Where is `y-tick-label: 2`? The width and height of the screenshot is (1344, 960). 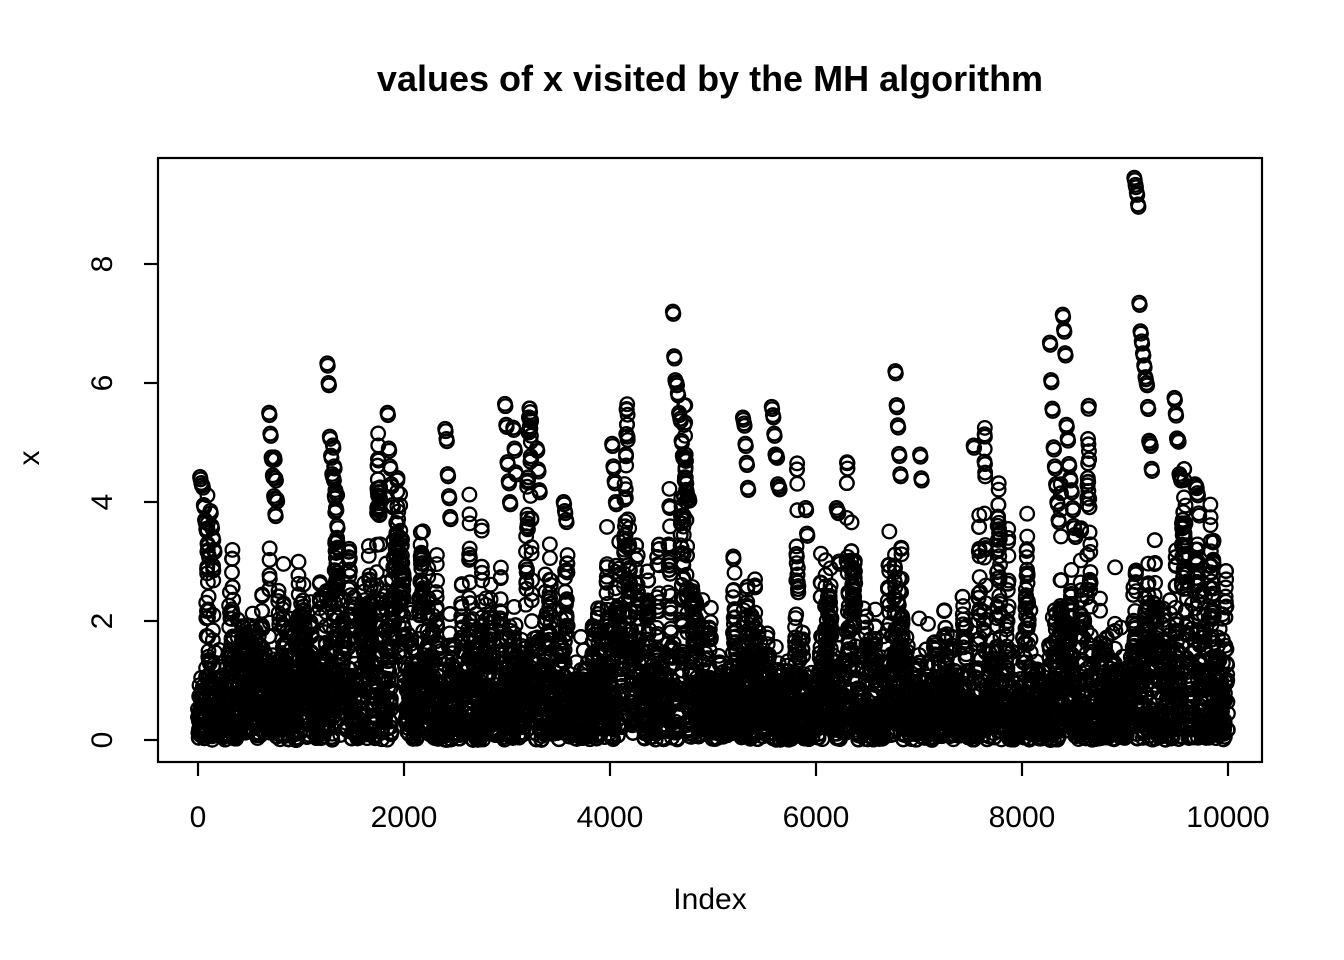 y-tick-label: 2 is located at coordinates (102, 621).